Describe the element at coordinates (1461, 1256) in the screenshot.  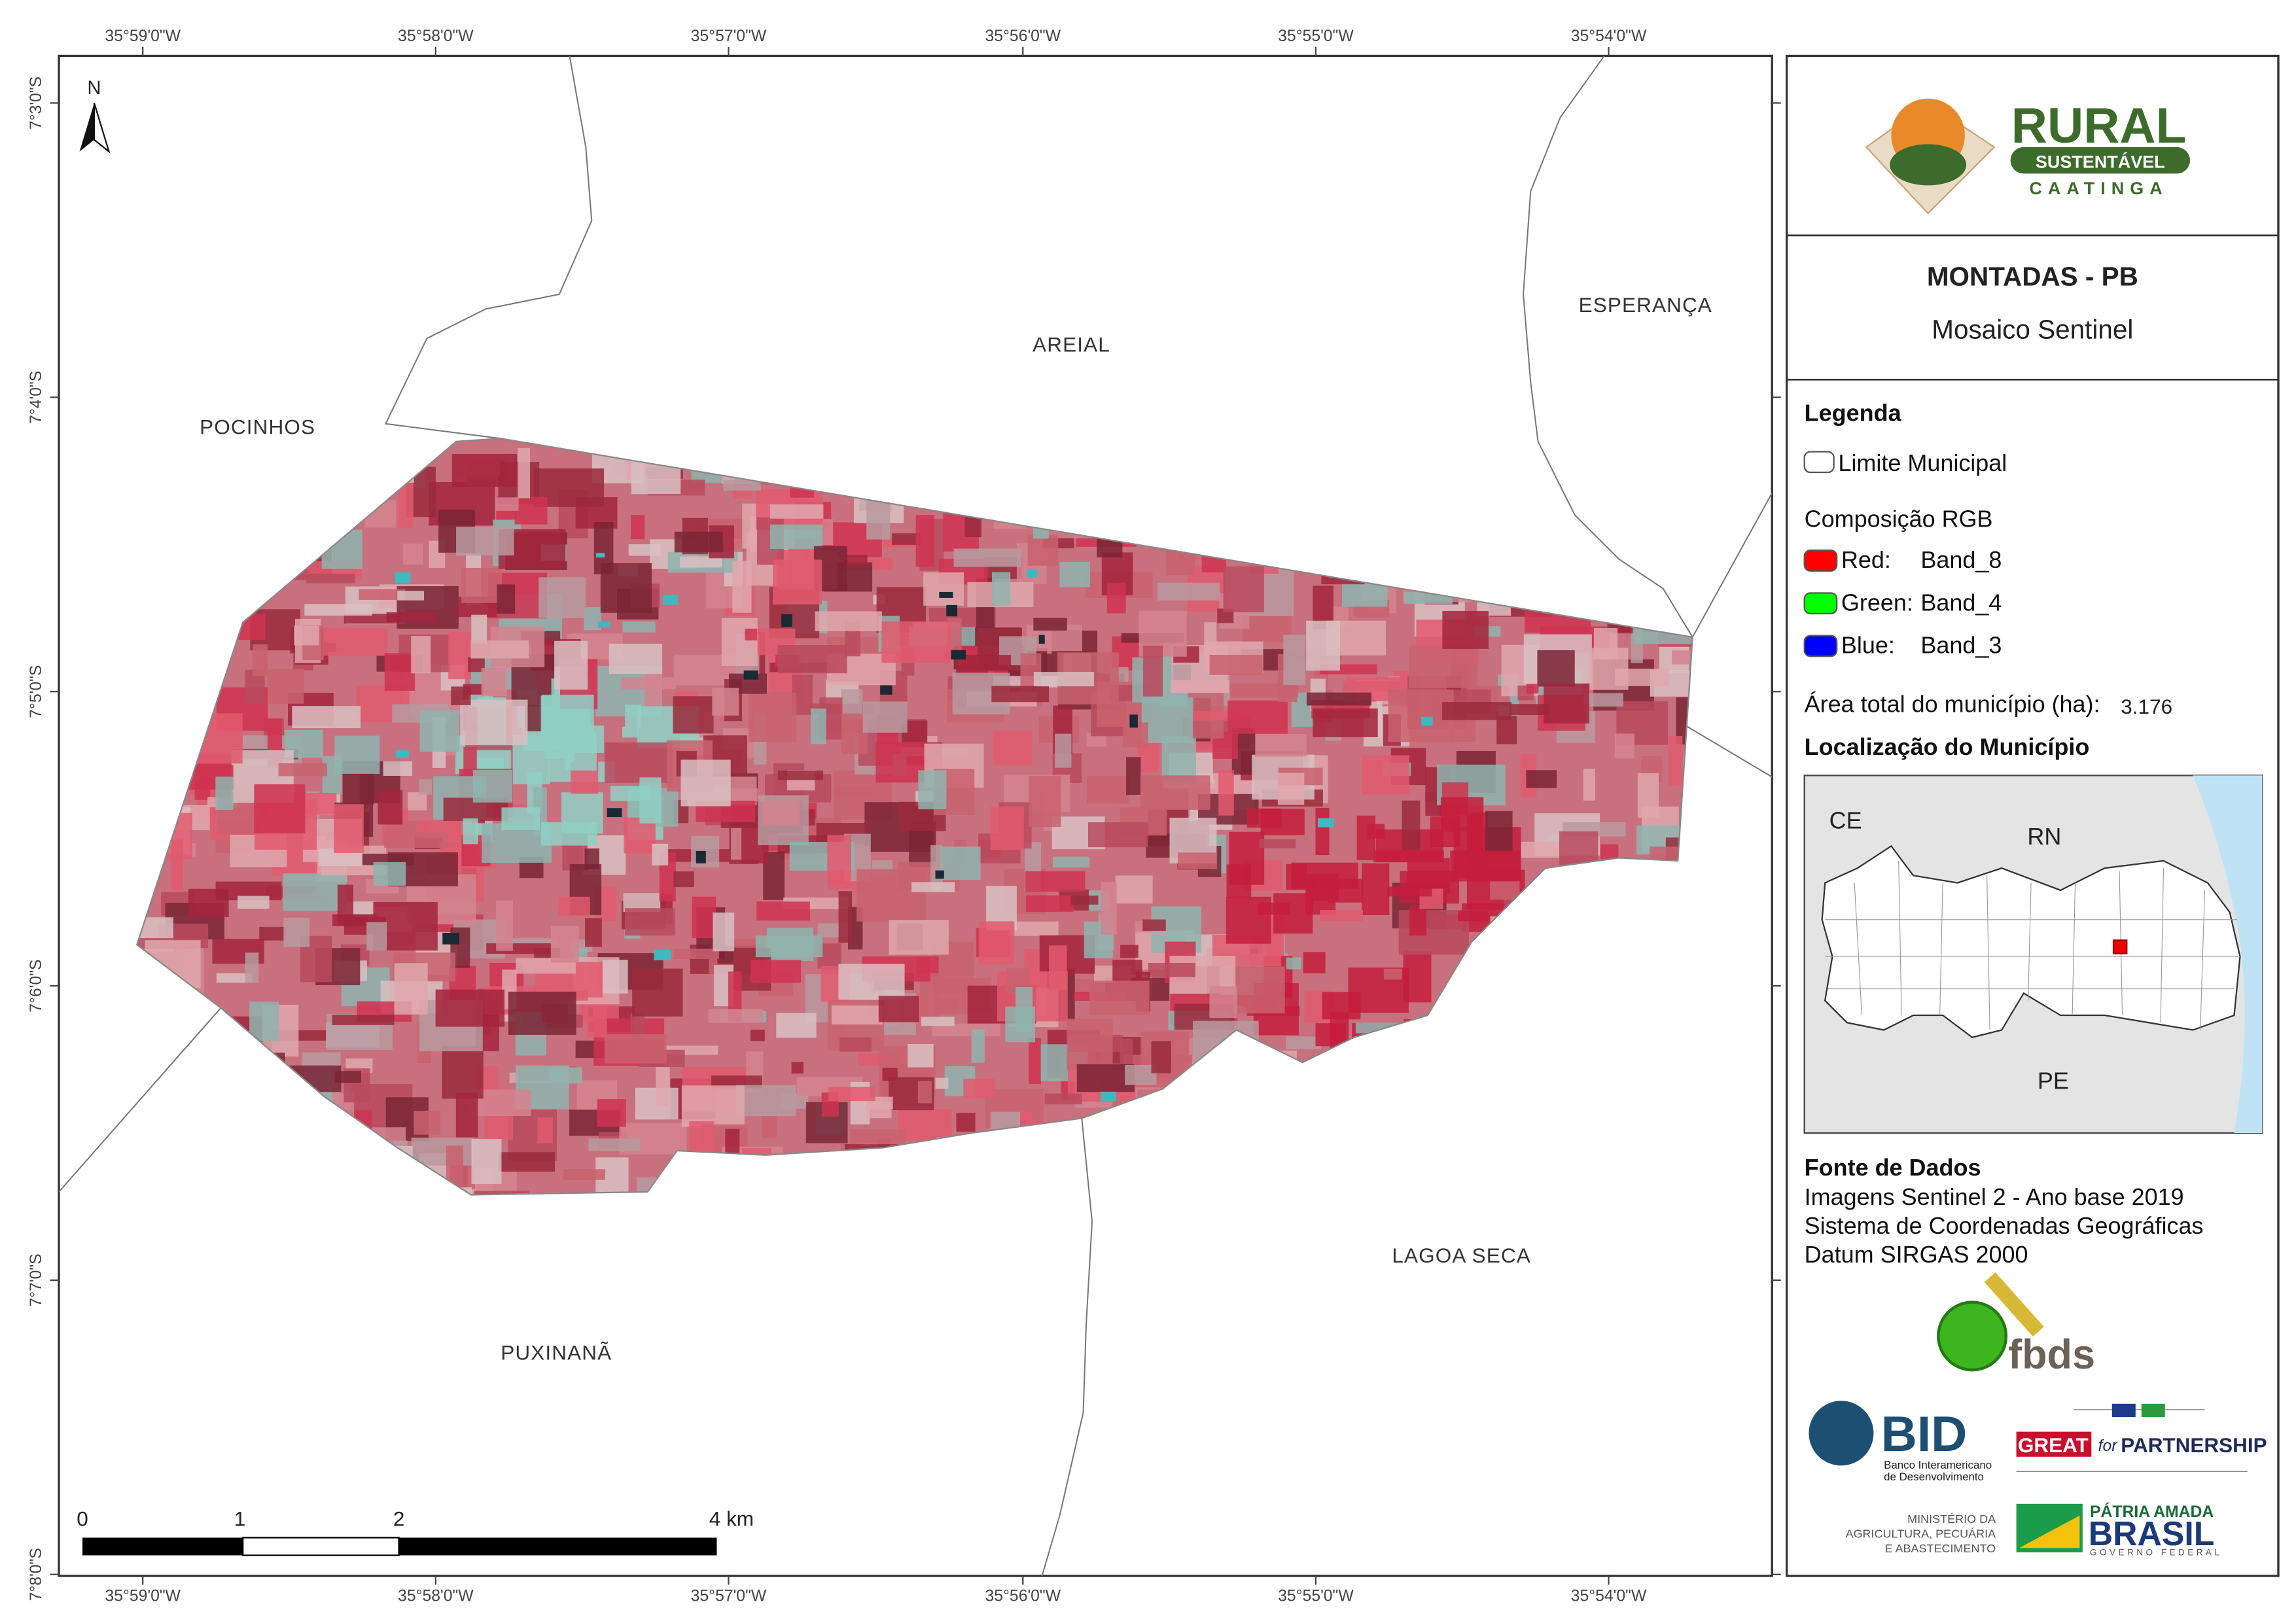
I see `place-label: LAGOA SECA` at that location.